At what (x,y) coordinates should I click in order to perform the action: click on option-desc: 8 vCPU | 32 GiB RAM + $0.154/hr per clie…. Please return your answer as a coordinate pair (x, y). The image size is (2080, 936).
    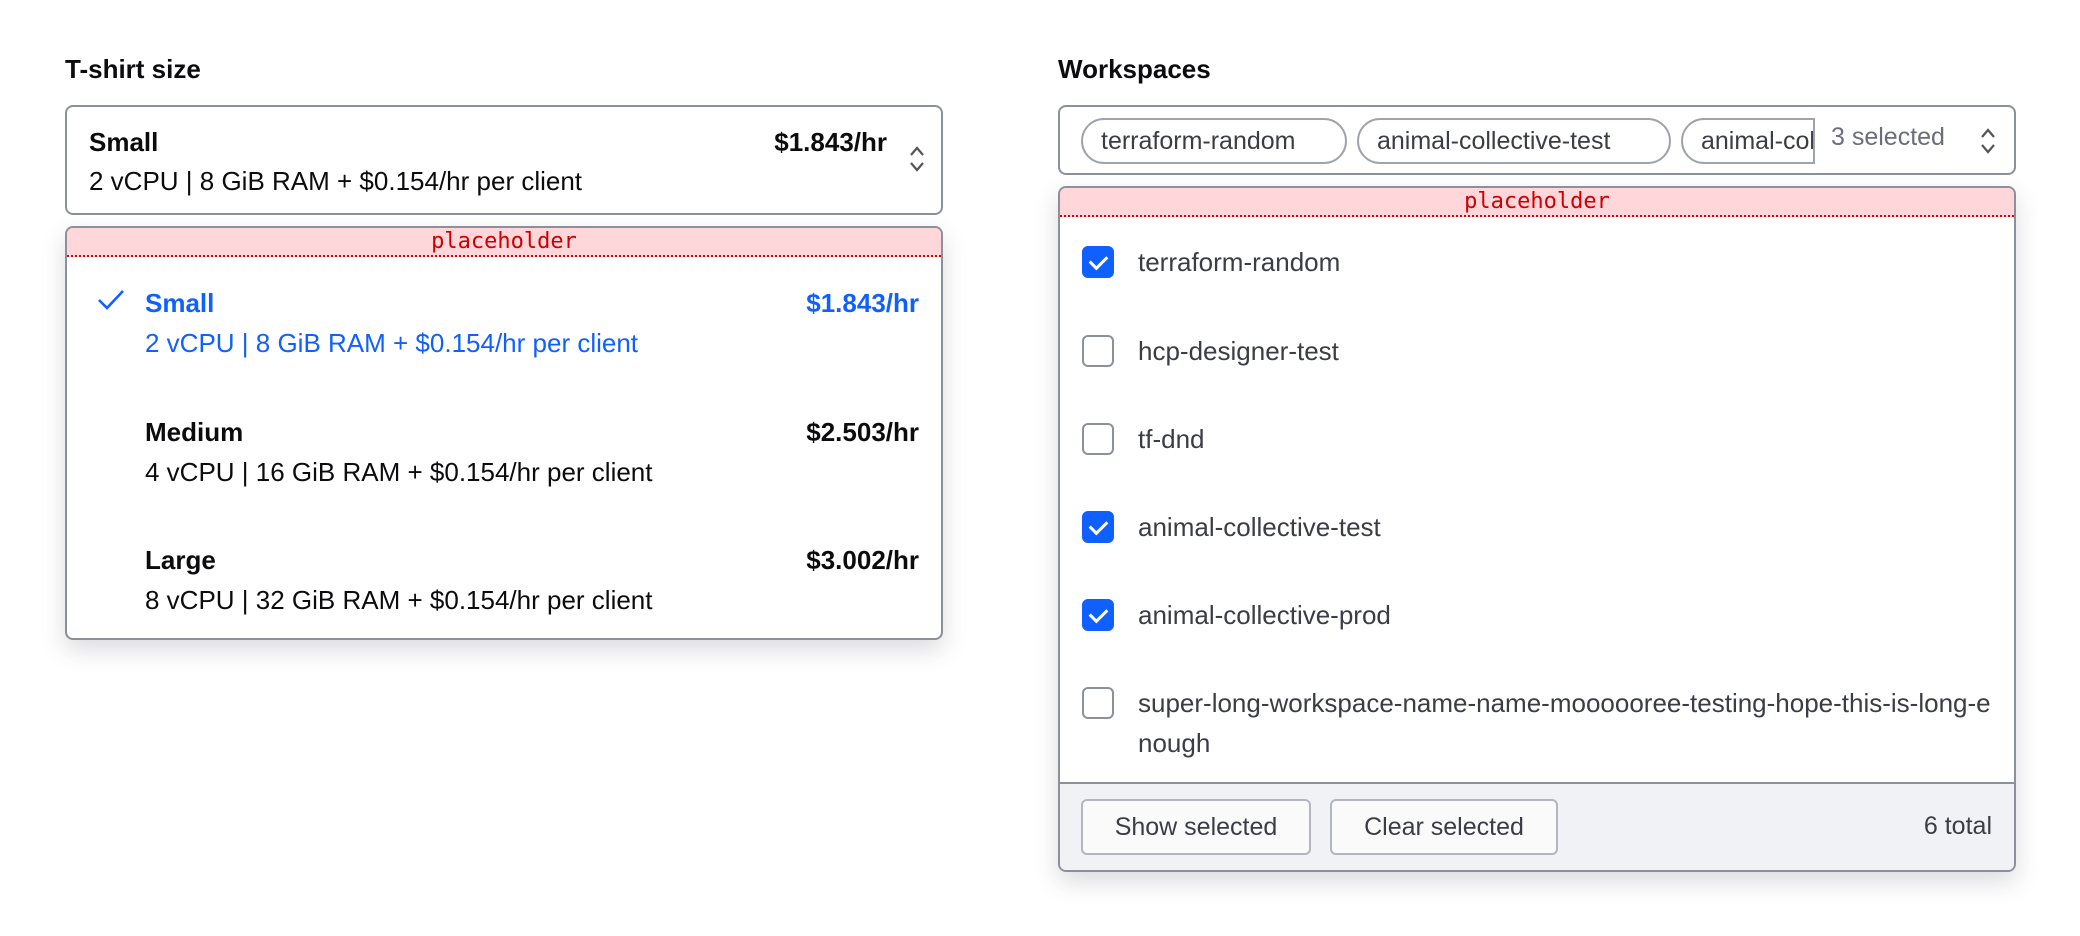
    Looking at the image, I should click on (399, 600).